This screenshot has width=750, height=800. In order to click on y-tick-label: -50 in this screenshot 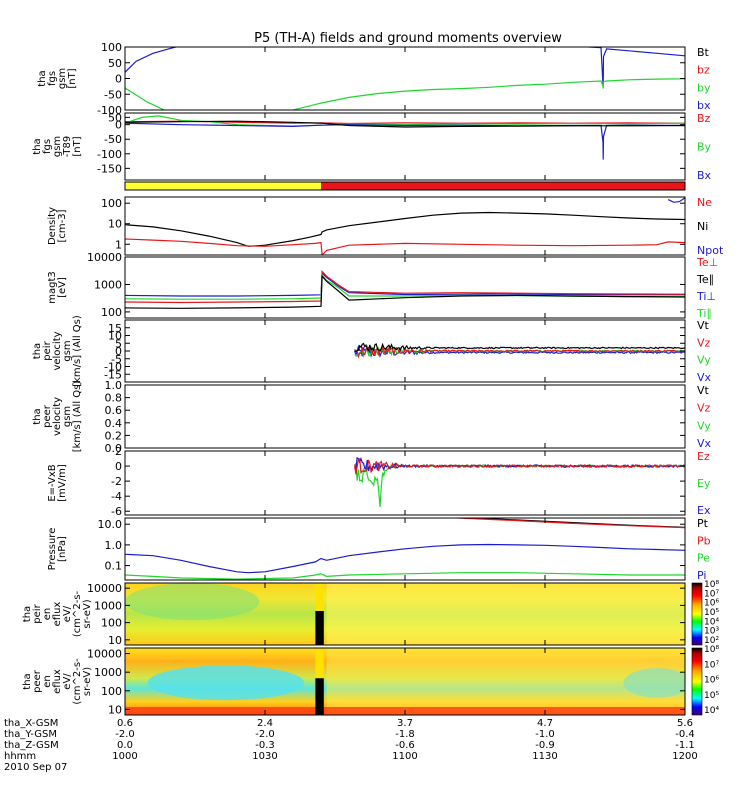, I will do `click(113, 94)`.